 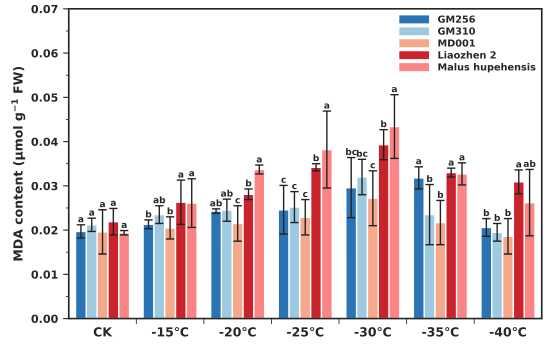 I want to click on y-tick-label: 0.03, so click(x=44, y=186).